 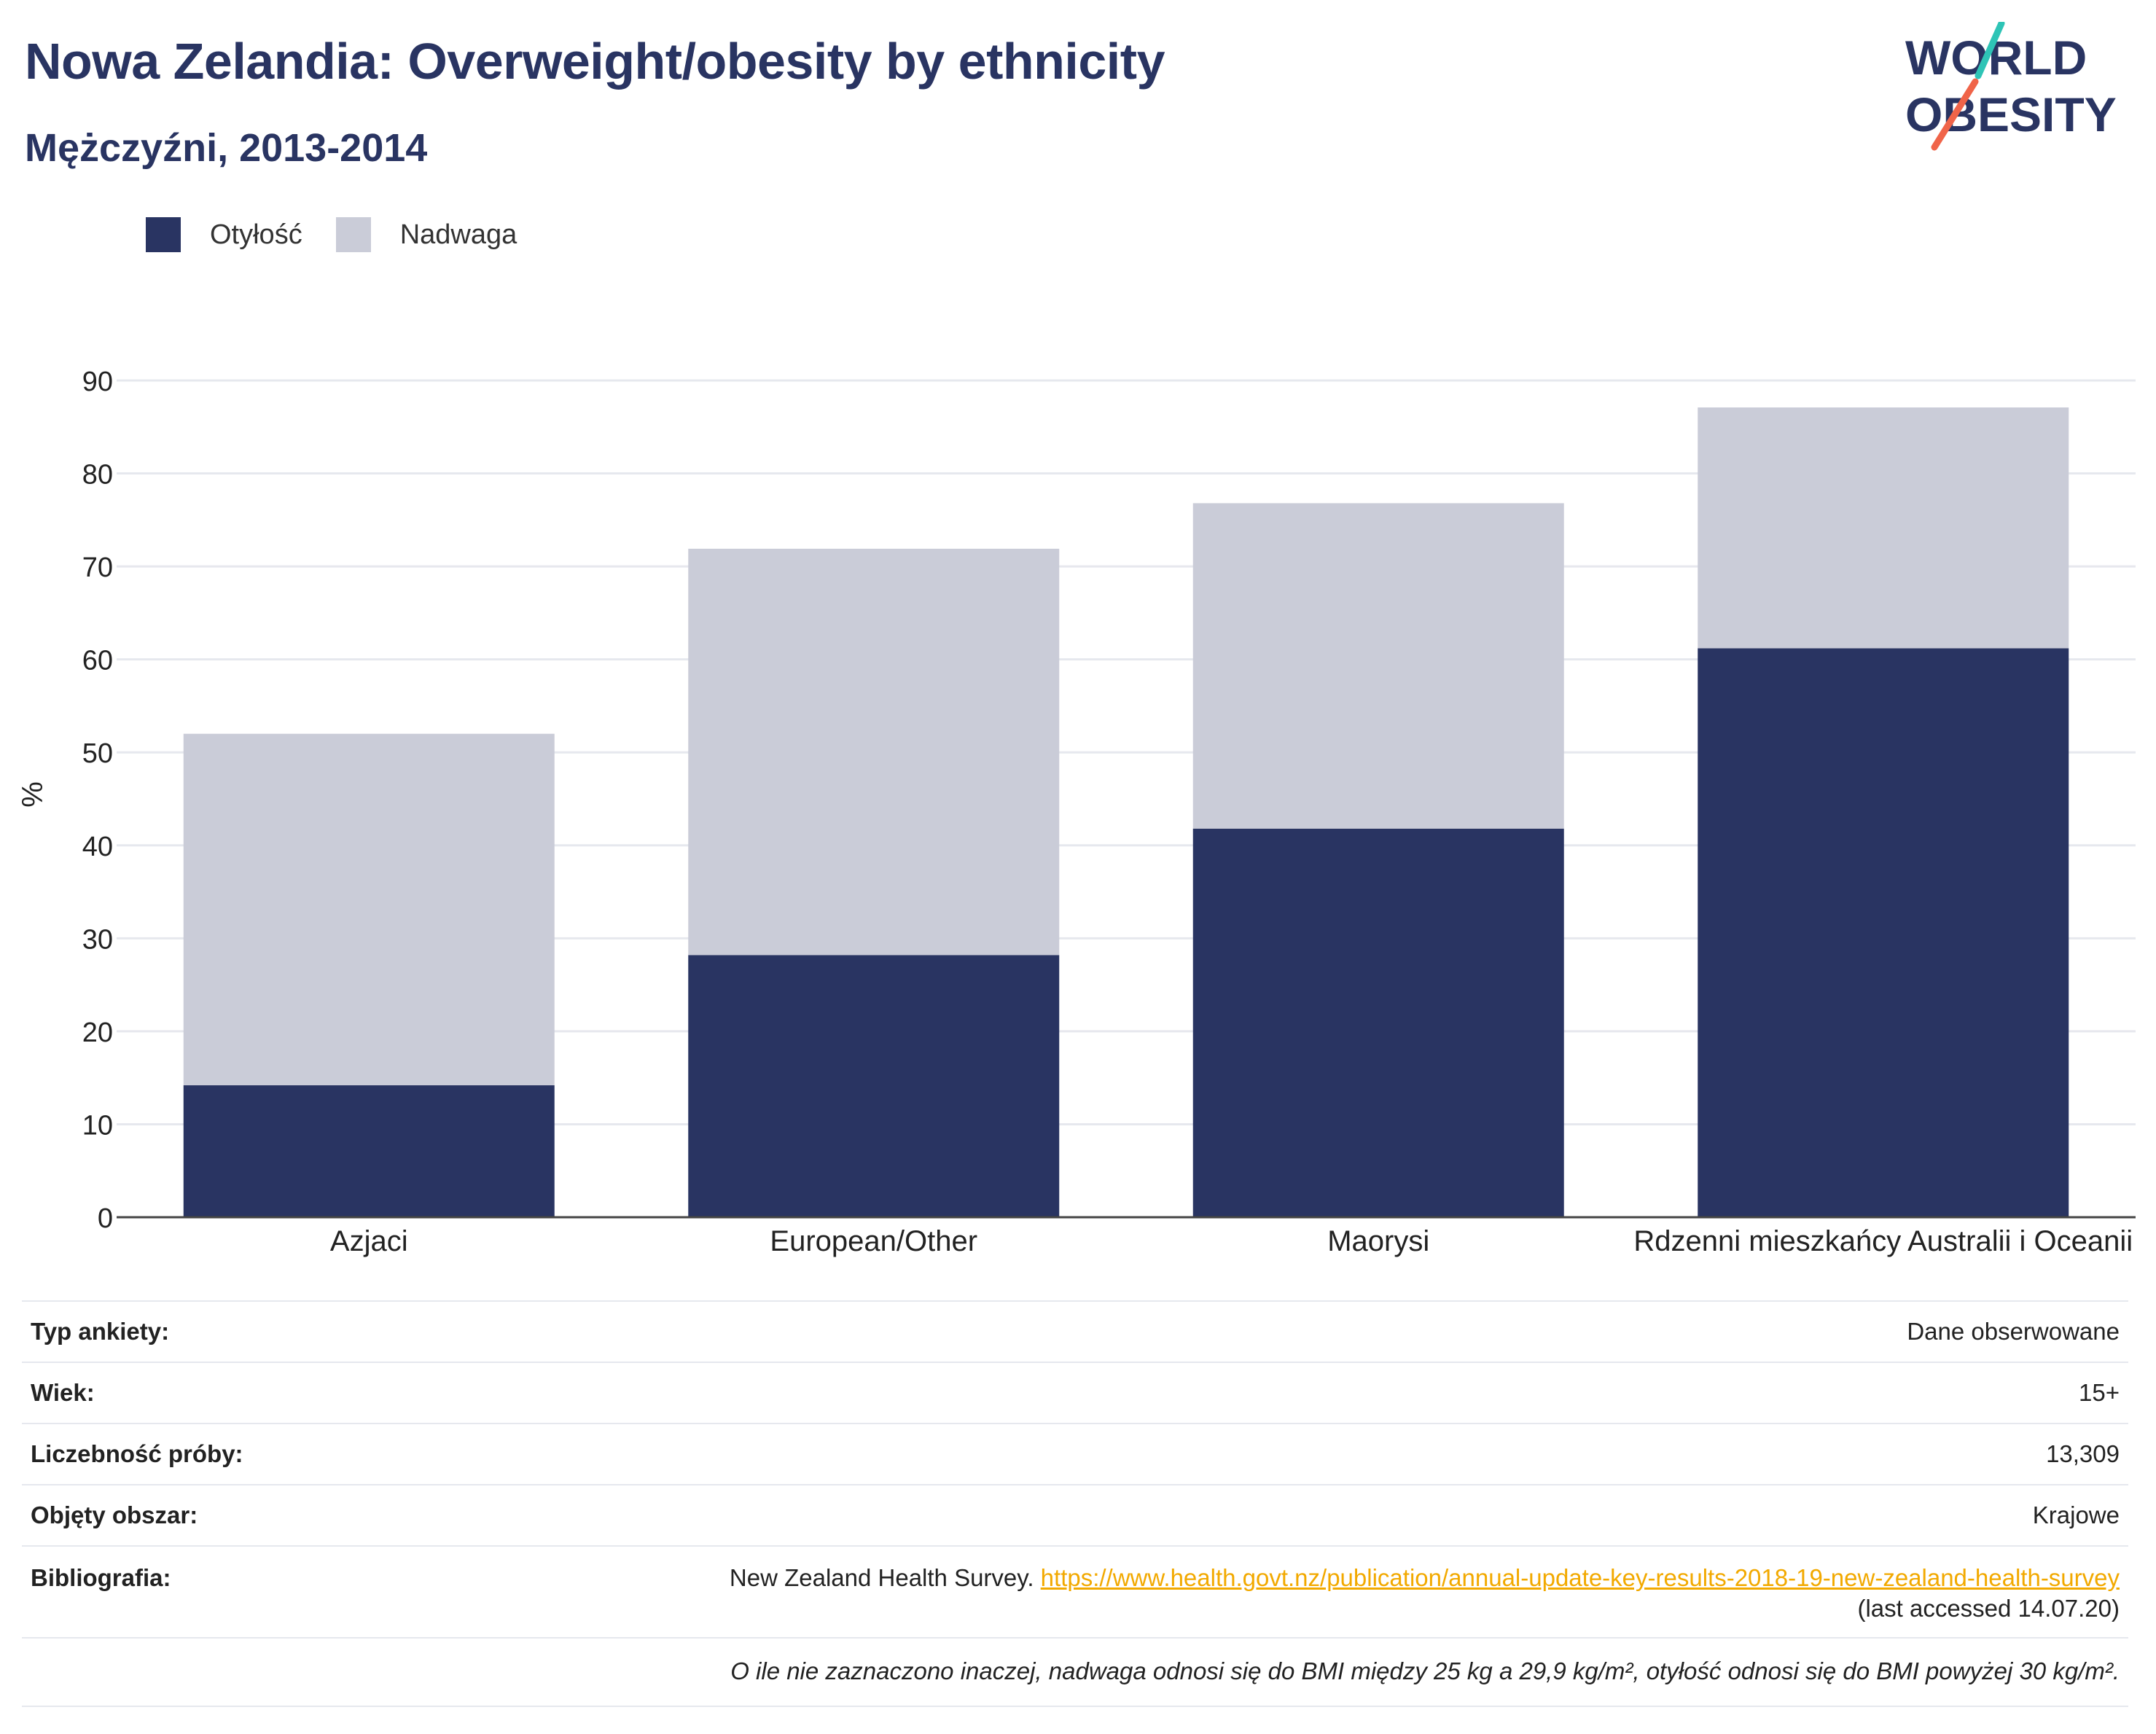 I want to click on y-tick-label: 0, so click(x=105, y=1218).